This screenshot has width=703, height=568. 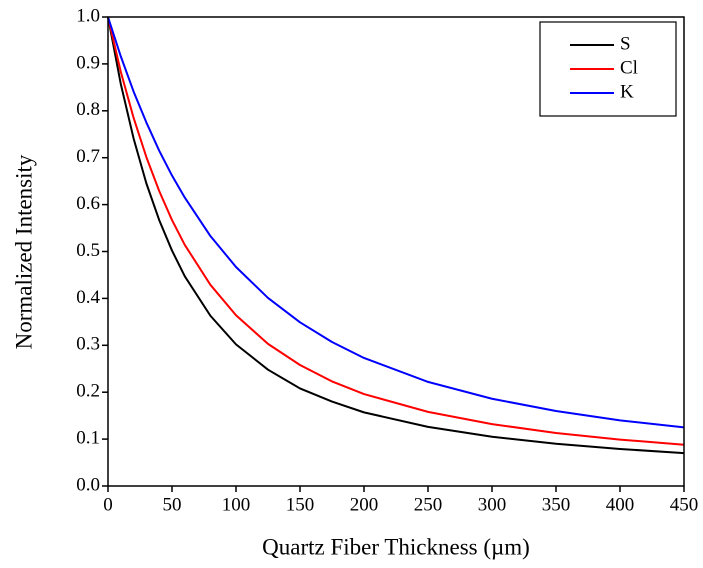 I want to click on x-tick-label: 450, so click(x=684, y=504).